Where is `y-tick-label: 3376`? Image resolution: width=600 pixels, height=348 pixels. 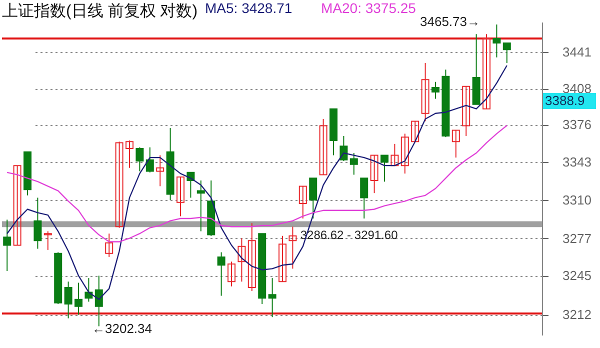 y-tick-label: 3376 is located at coordinates (577, 124).